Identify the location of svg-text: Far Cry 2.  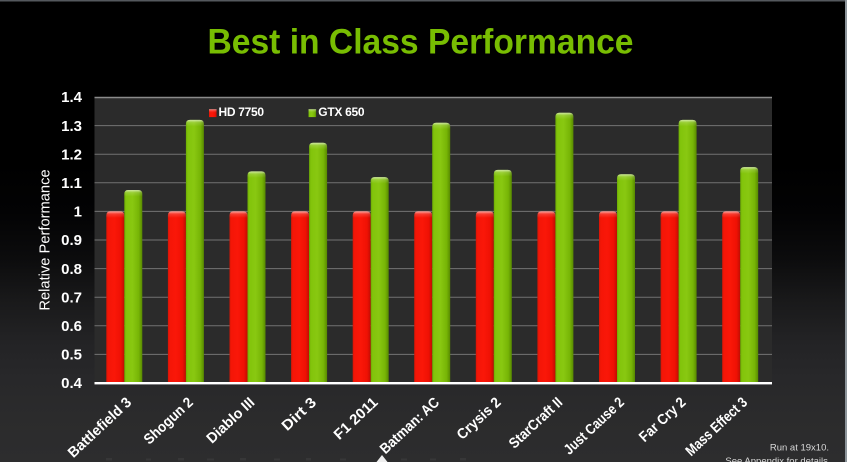
(662, 420).